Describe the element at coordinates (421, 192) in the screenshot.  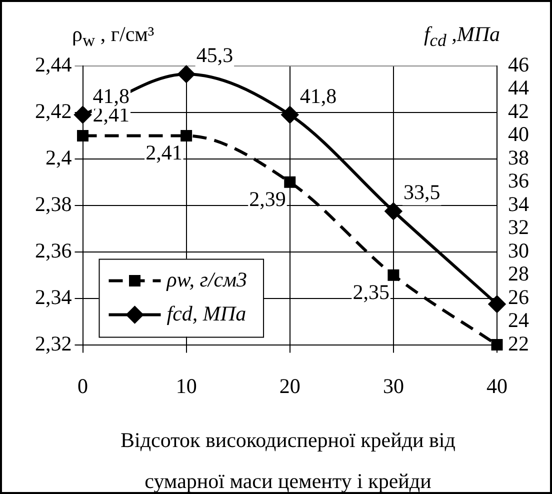
I see `data-label: 33,5` at that location.